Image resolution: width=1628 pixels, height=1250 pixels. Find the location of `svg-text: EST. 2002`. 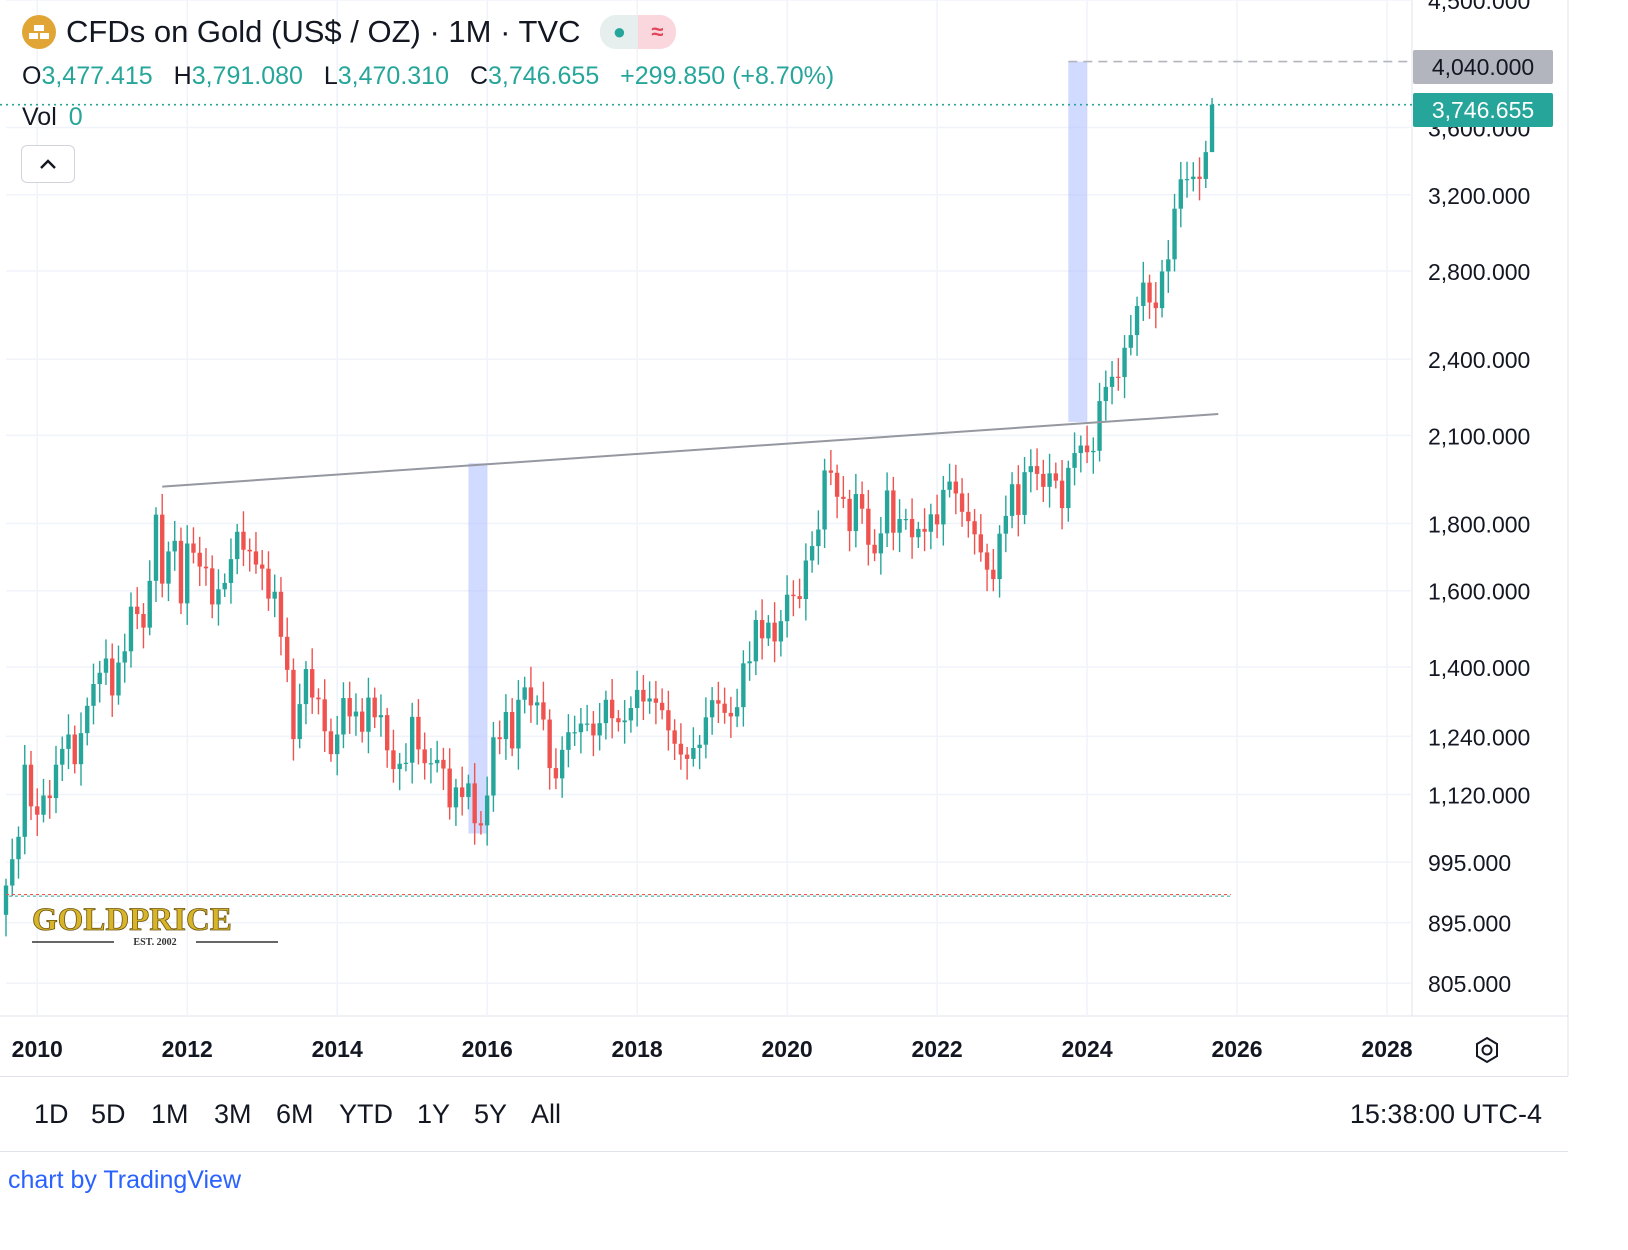

svg-text: EST. 2002 is located at coordinates (154, 942).